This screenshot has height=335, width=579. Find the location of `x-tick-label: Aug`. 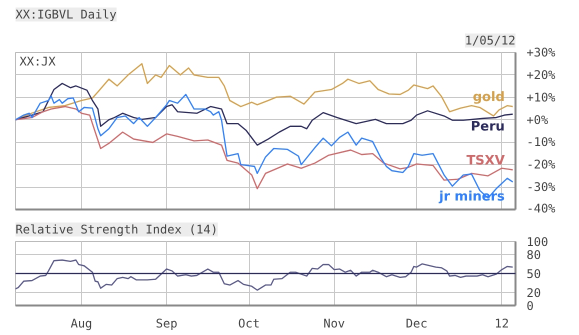

x-tick-label: Aug is located at coordinates (81, 323).